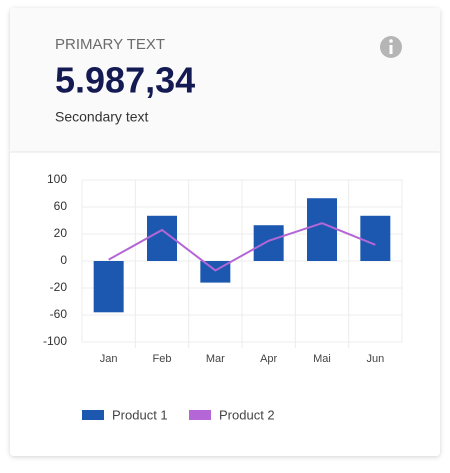 The image size is (450, 473). I want to click on x-tick-label: Mar, so click(215, 359).